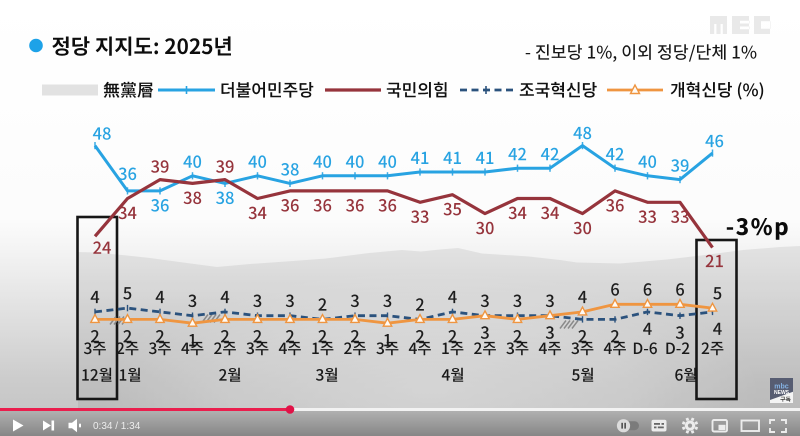  I want to click on svg-text: NEWS, so click(782, 393).